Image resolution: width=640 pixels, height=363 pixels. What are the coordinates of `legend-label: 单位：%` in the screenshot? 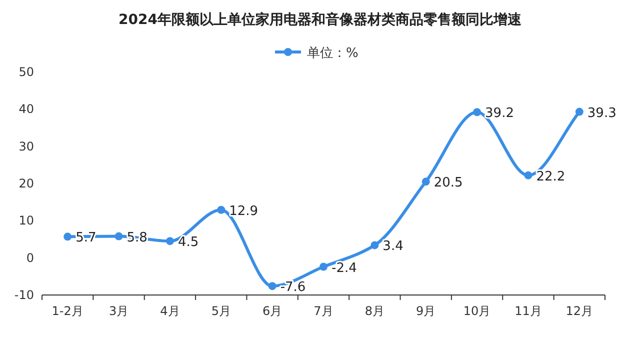 It's located at (332, 53).